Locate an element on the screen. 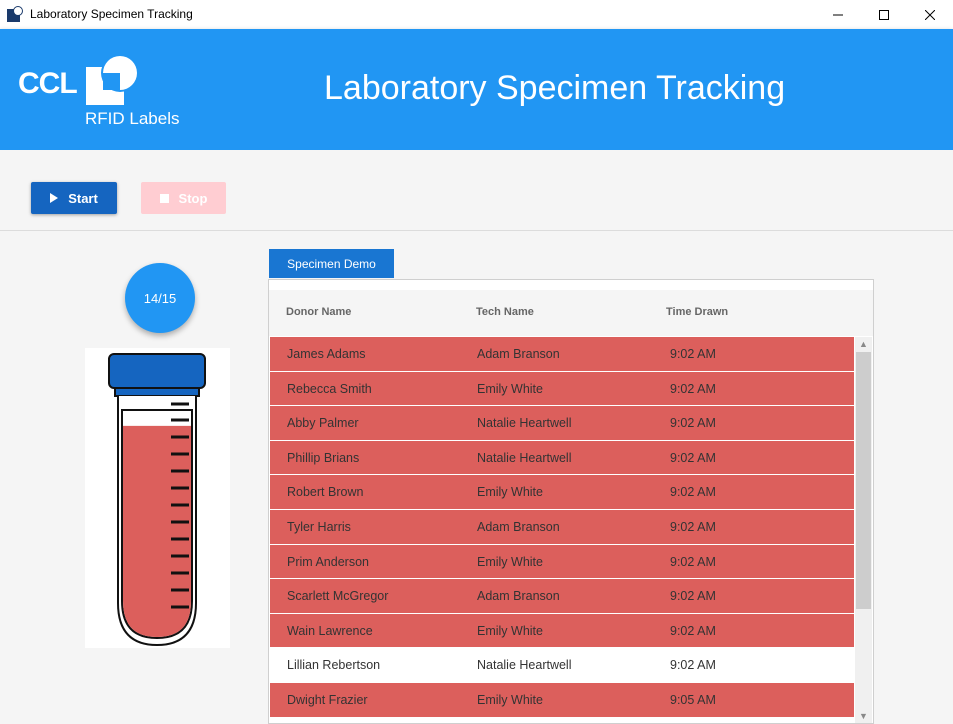  stop-button: Stop is located at coordinates (183, 198).